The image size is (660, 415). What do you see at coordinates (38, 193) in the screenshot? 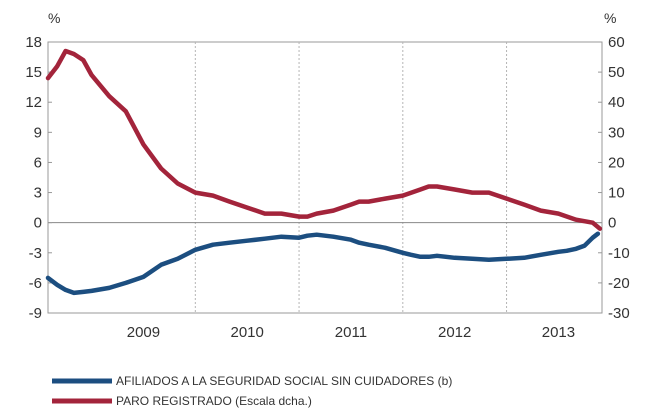
I see `left-tick-label: 3` at bounding box center [38, 193].